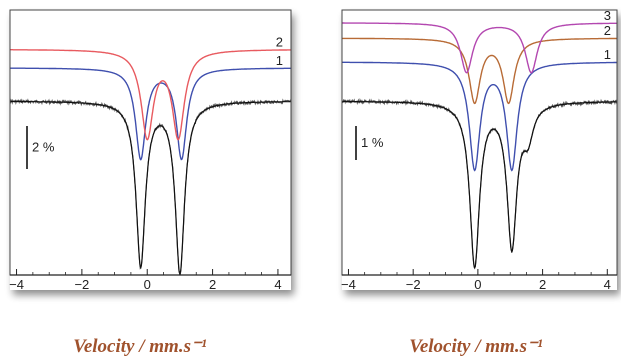 Image resolution: width=621 pixels, height=356 pixels. What do you see at coordinates (372, 142) in the screenshot?
I see `scale-bar-label: 1 %` at bounding box center [372, 142].